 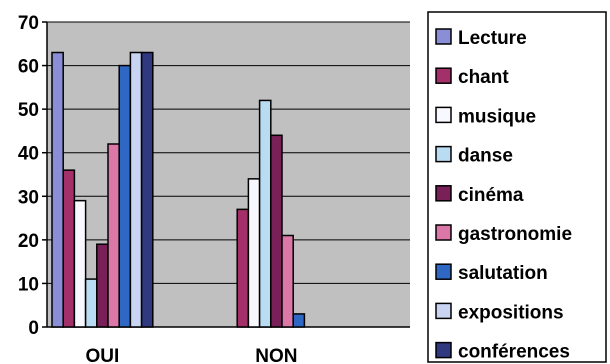 I want to click on y-tick-label: 30, so click(x=28, y=197).